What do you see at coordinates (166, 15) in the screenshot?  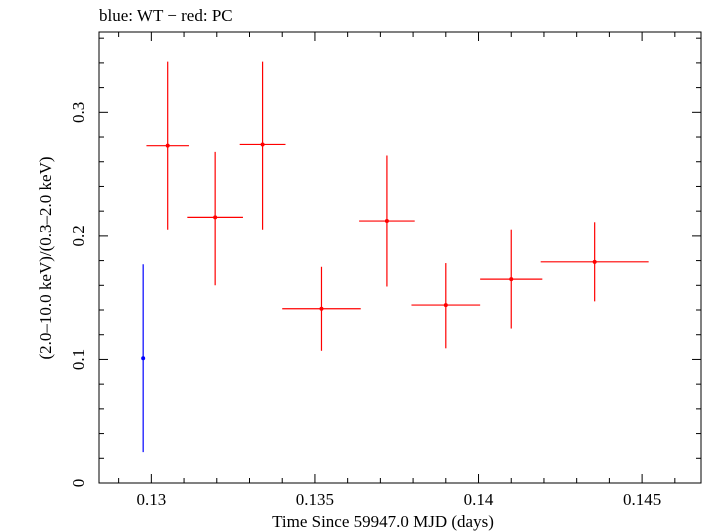 I see `chart-title: blue: WT − red: PC` at bounding box center [166, 15].